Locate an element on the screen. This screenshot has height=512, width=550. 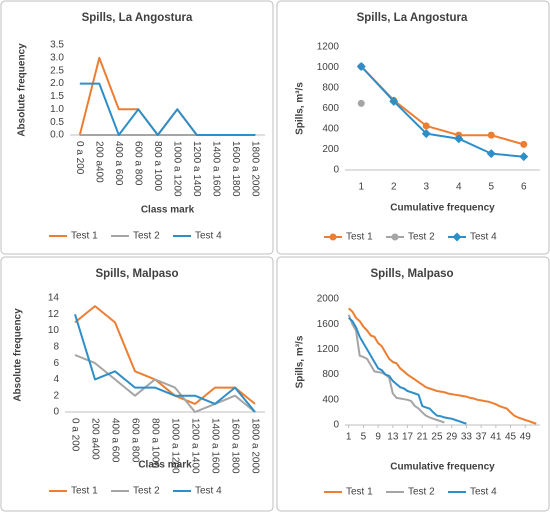
x-tick-label: 3 is located at coordinates (426, 187).